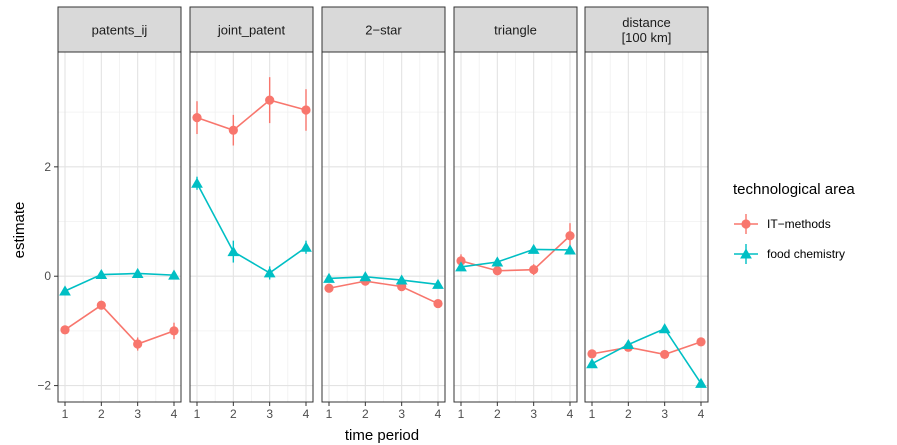  I want to click on facet-label: [100 km], so click(647, 37).